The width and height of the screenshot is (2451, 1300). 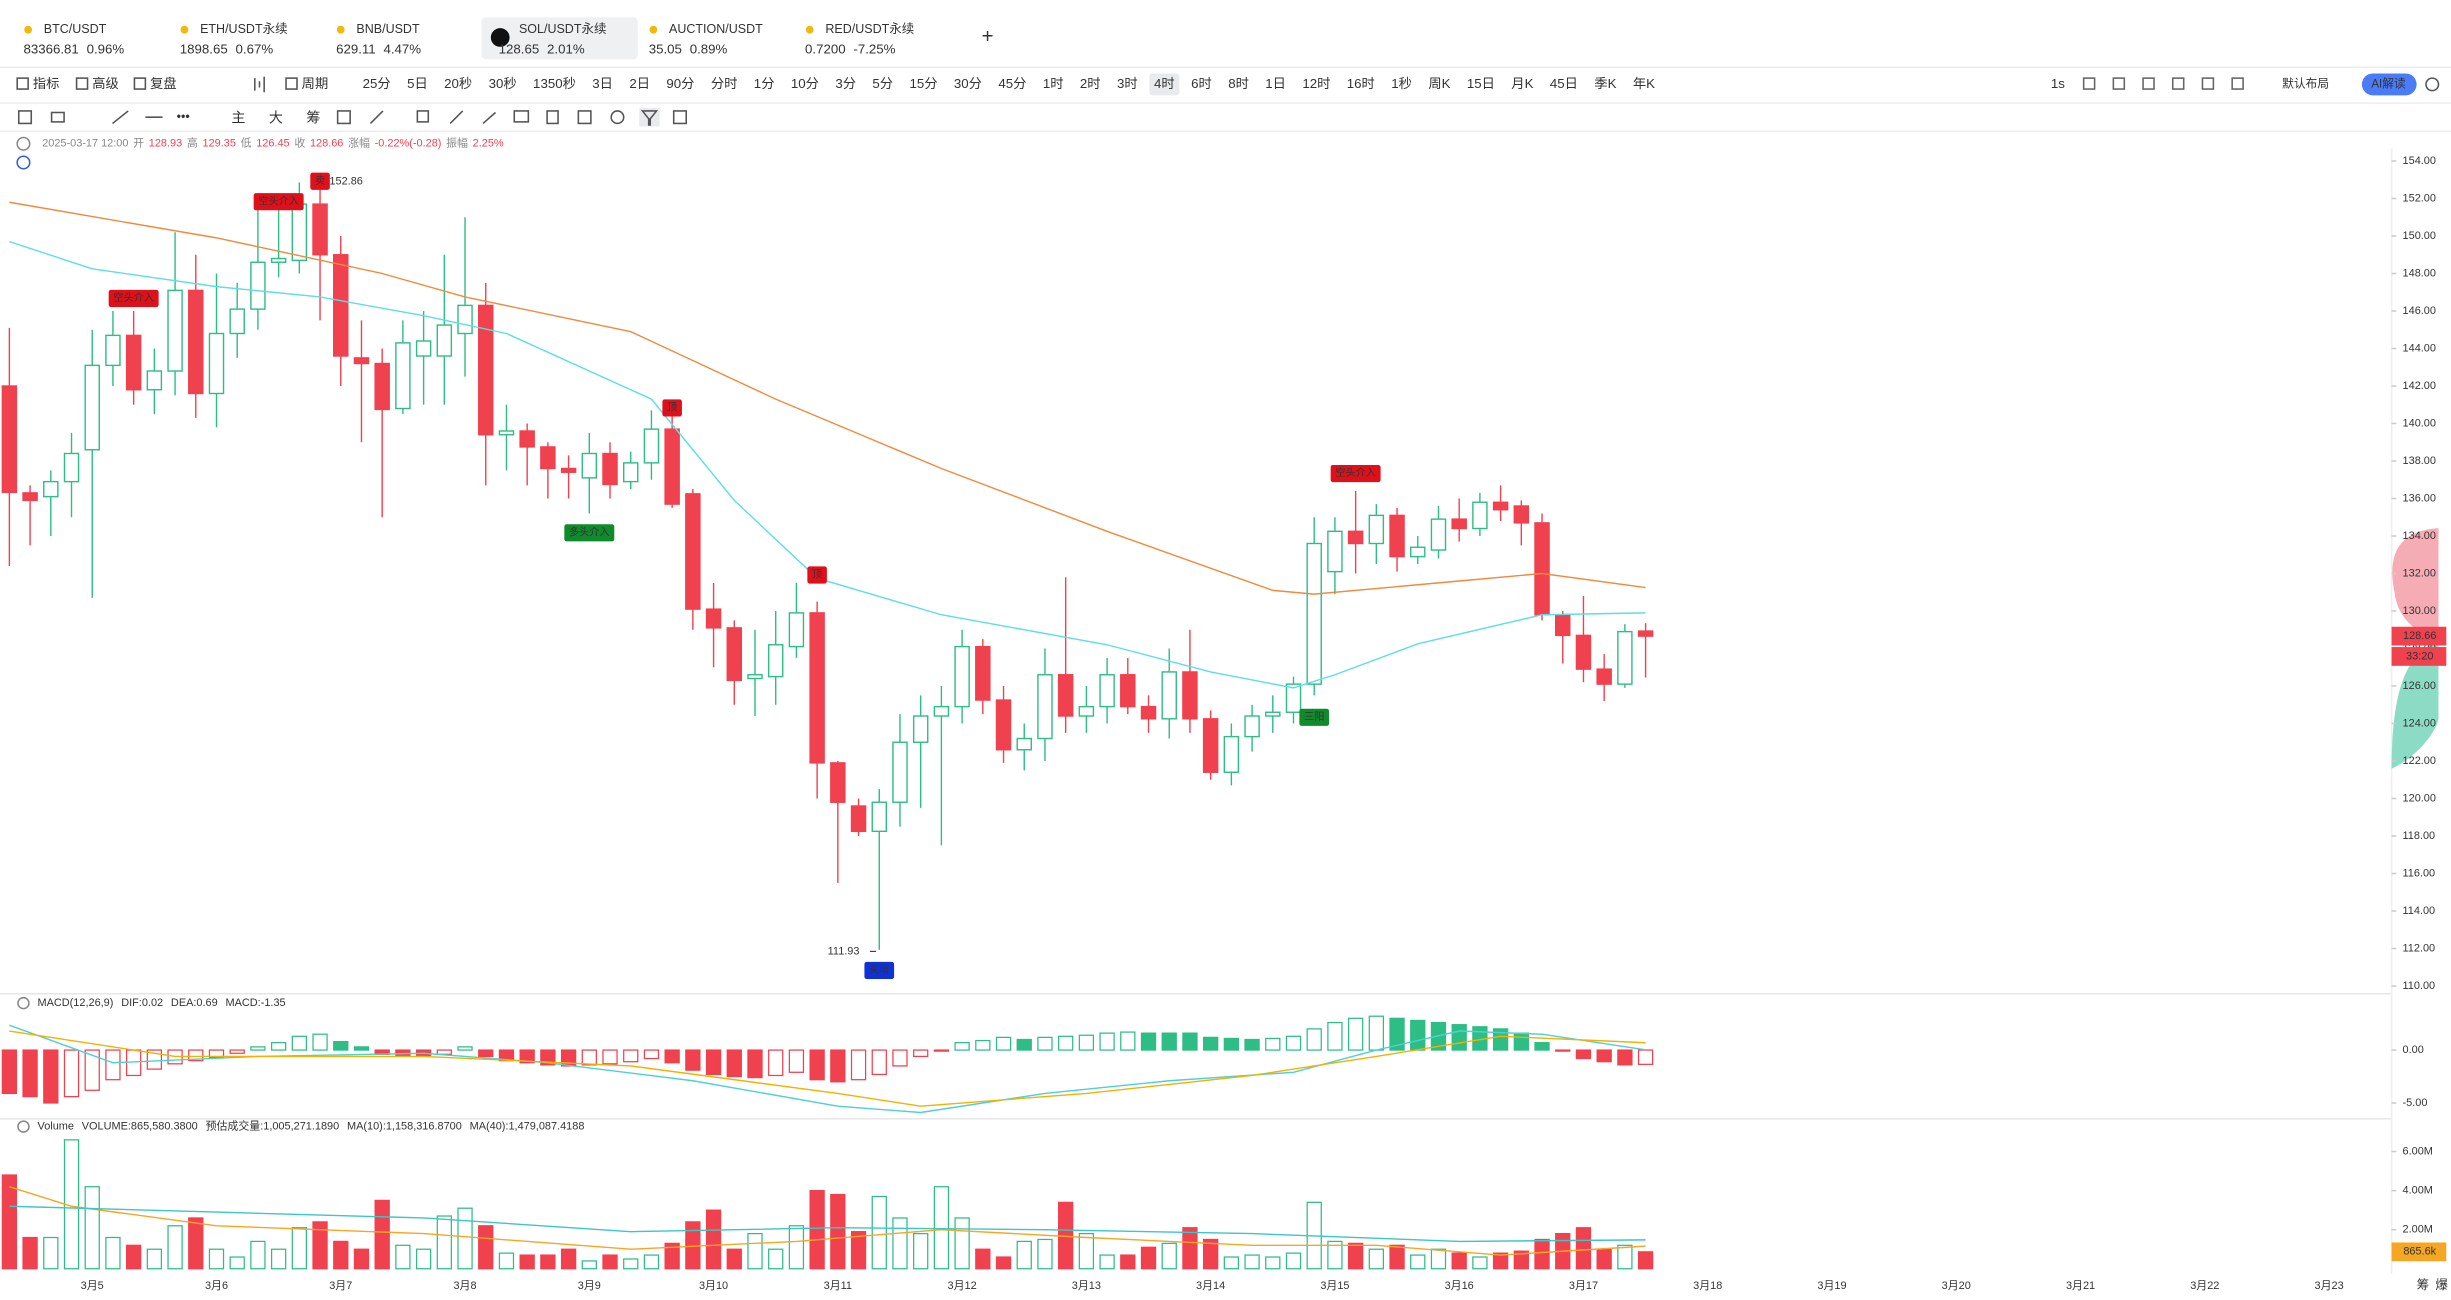 I want to click on period-button: 4时, so click(x=1164, y=83).